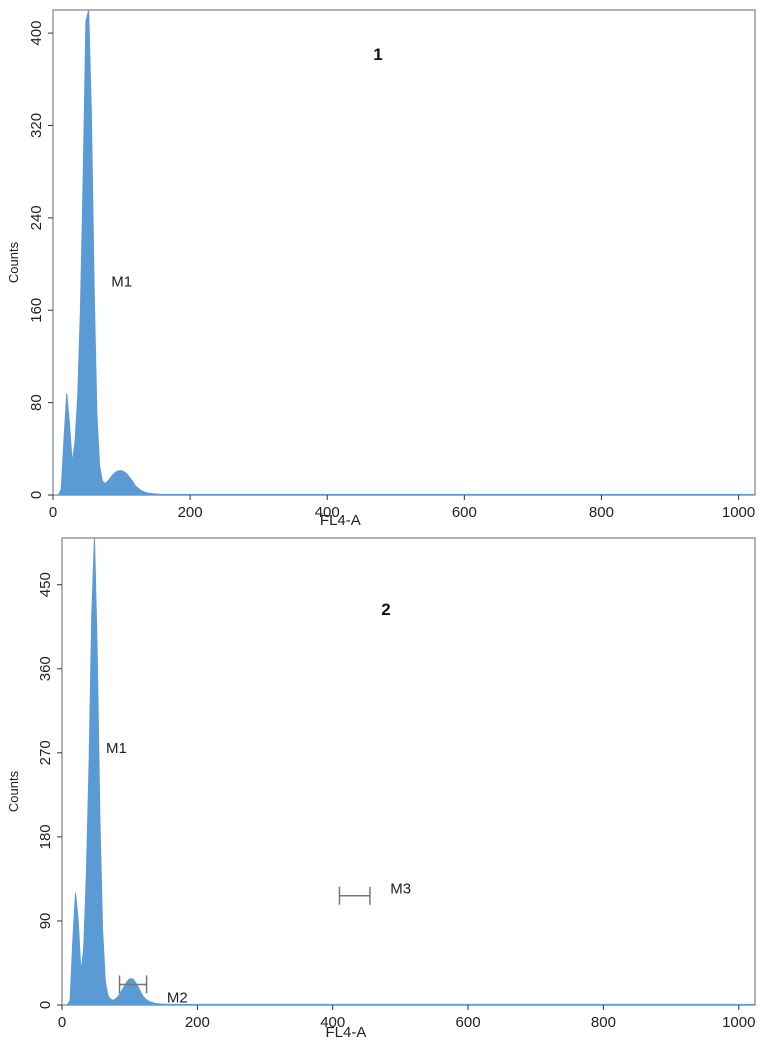 The image size is (759, 1041). What do you see at coordinates (36, 125) in the screenshot?
I see `y-tick-label: 320` at bounding box center [36, 125].